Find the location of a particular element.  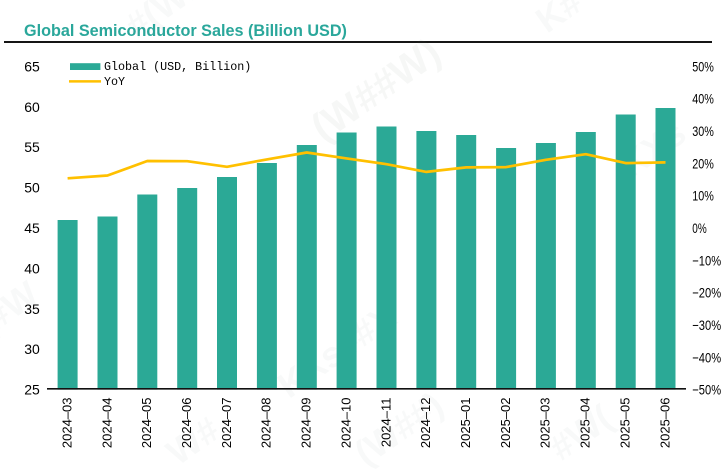

svg-text: 2024–08 is located at coordinates (266, 423).